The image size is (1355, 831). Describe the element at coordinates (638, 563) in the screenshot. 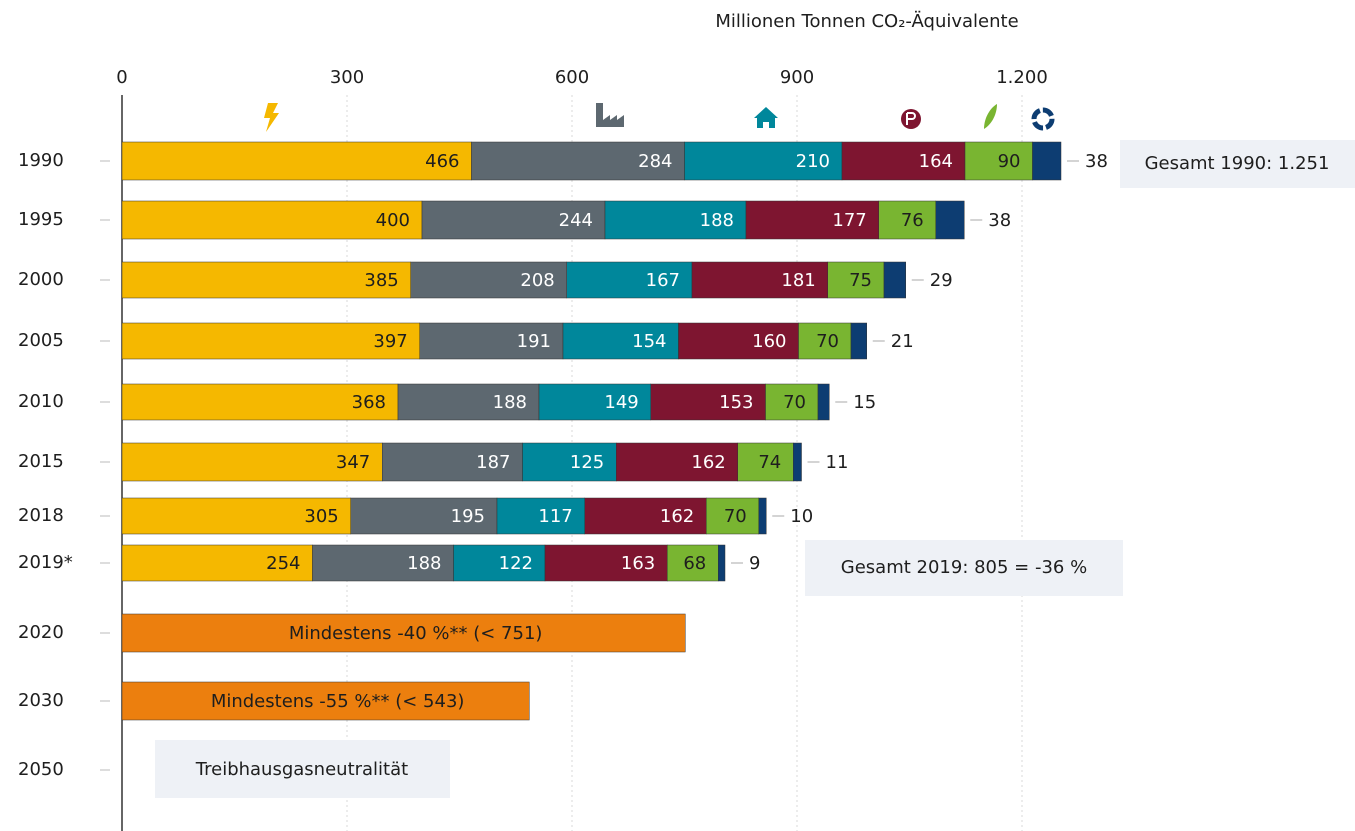

I see `value-label: 163` at that location.